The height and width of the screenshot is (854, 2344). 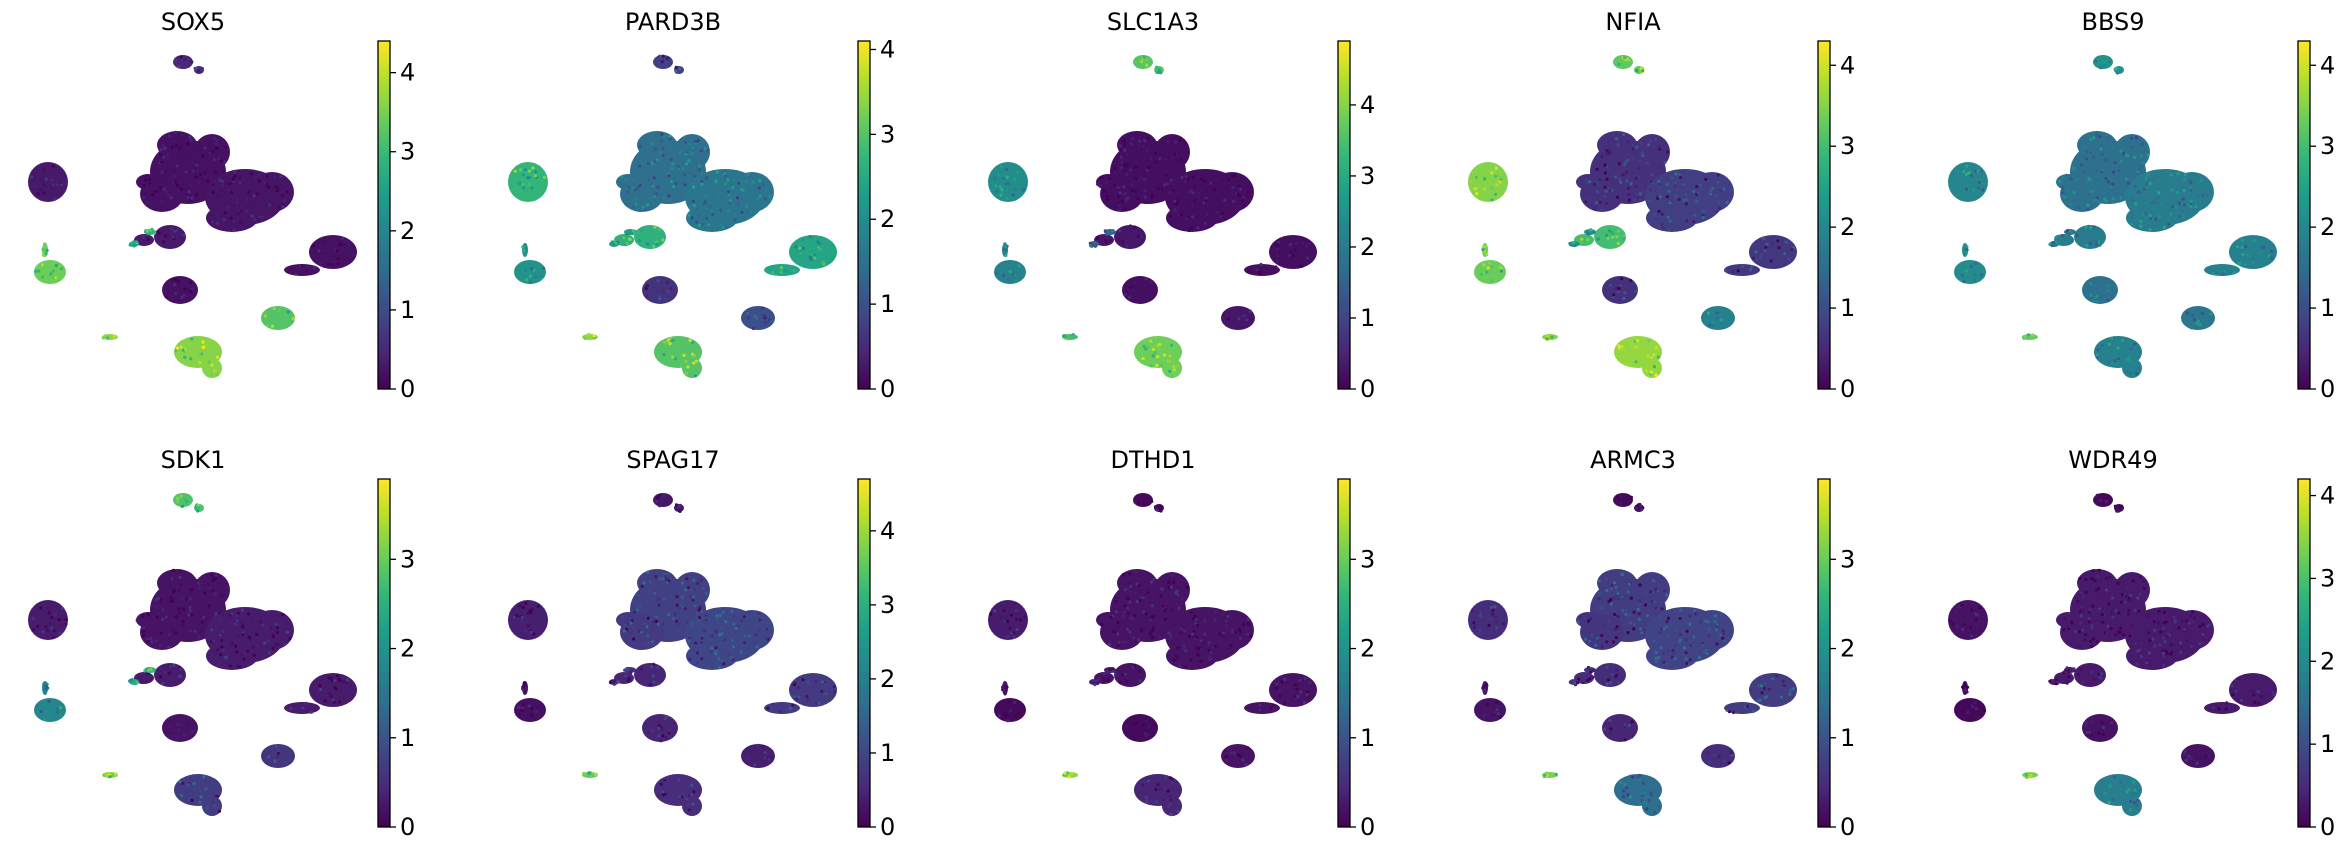 I want to click on cluster-spokes, so click(x=142, y=676).